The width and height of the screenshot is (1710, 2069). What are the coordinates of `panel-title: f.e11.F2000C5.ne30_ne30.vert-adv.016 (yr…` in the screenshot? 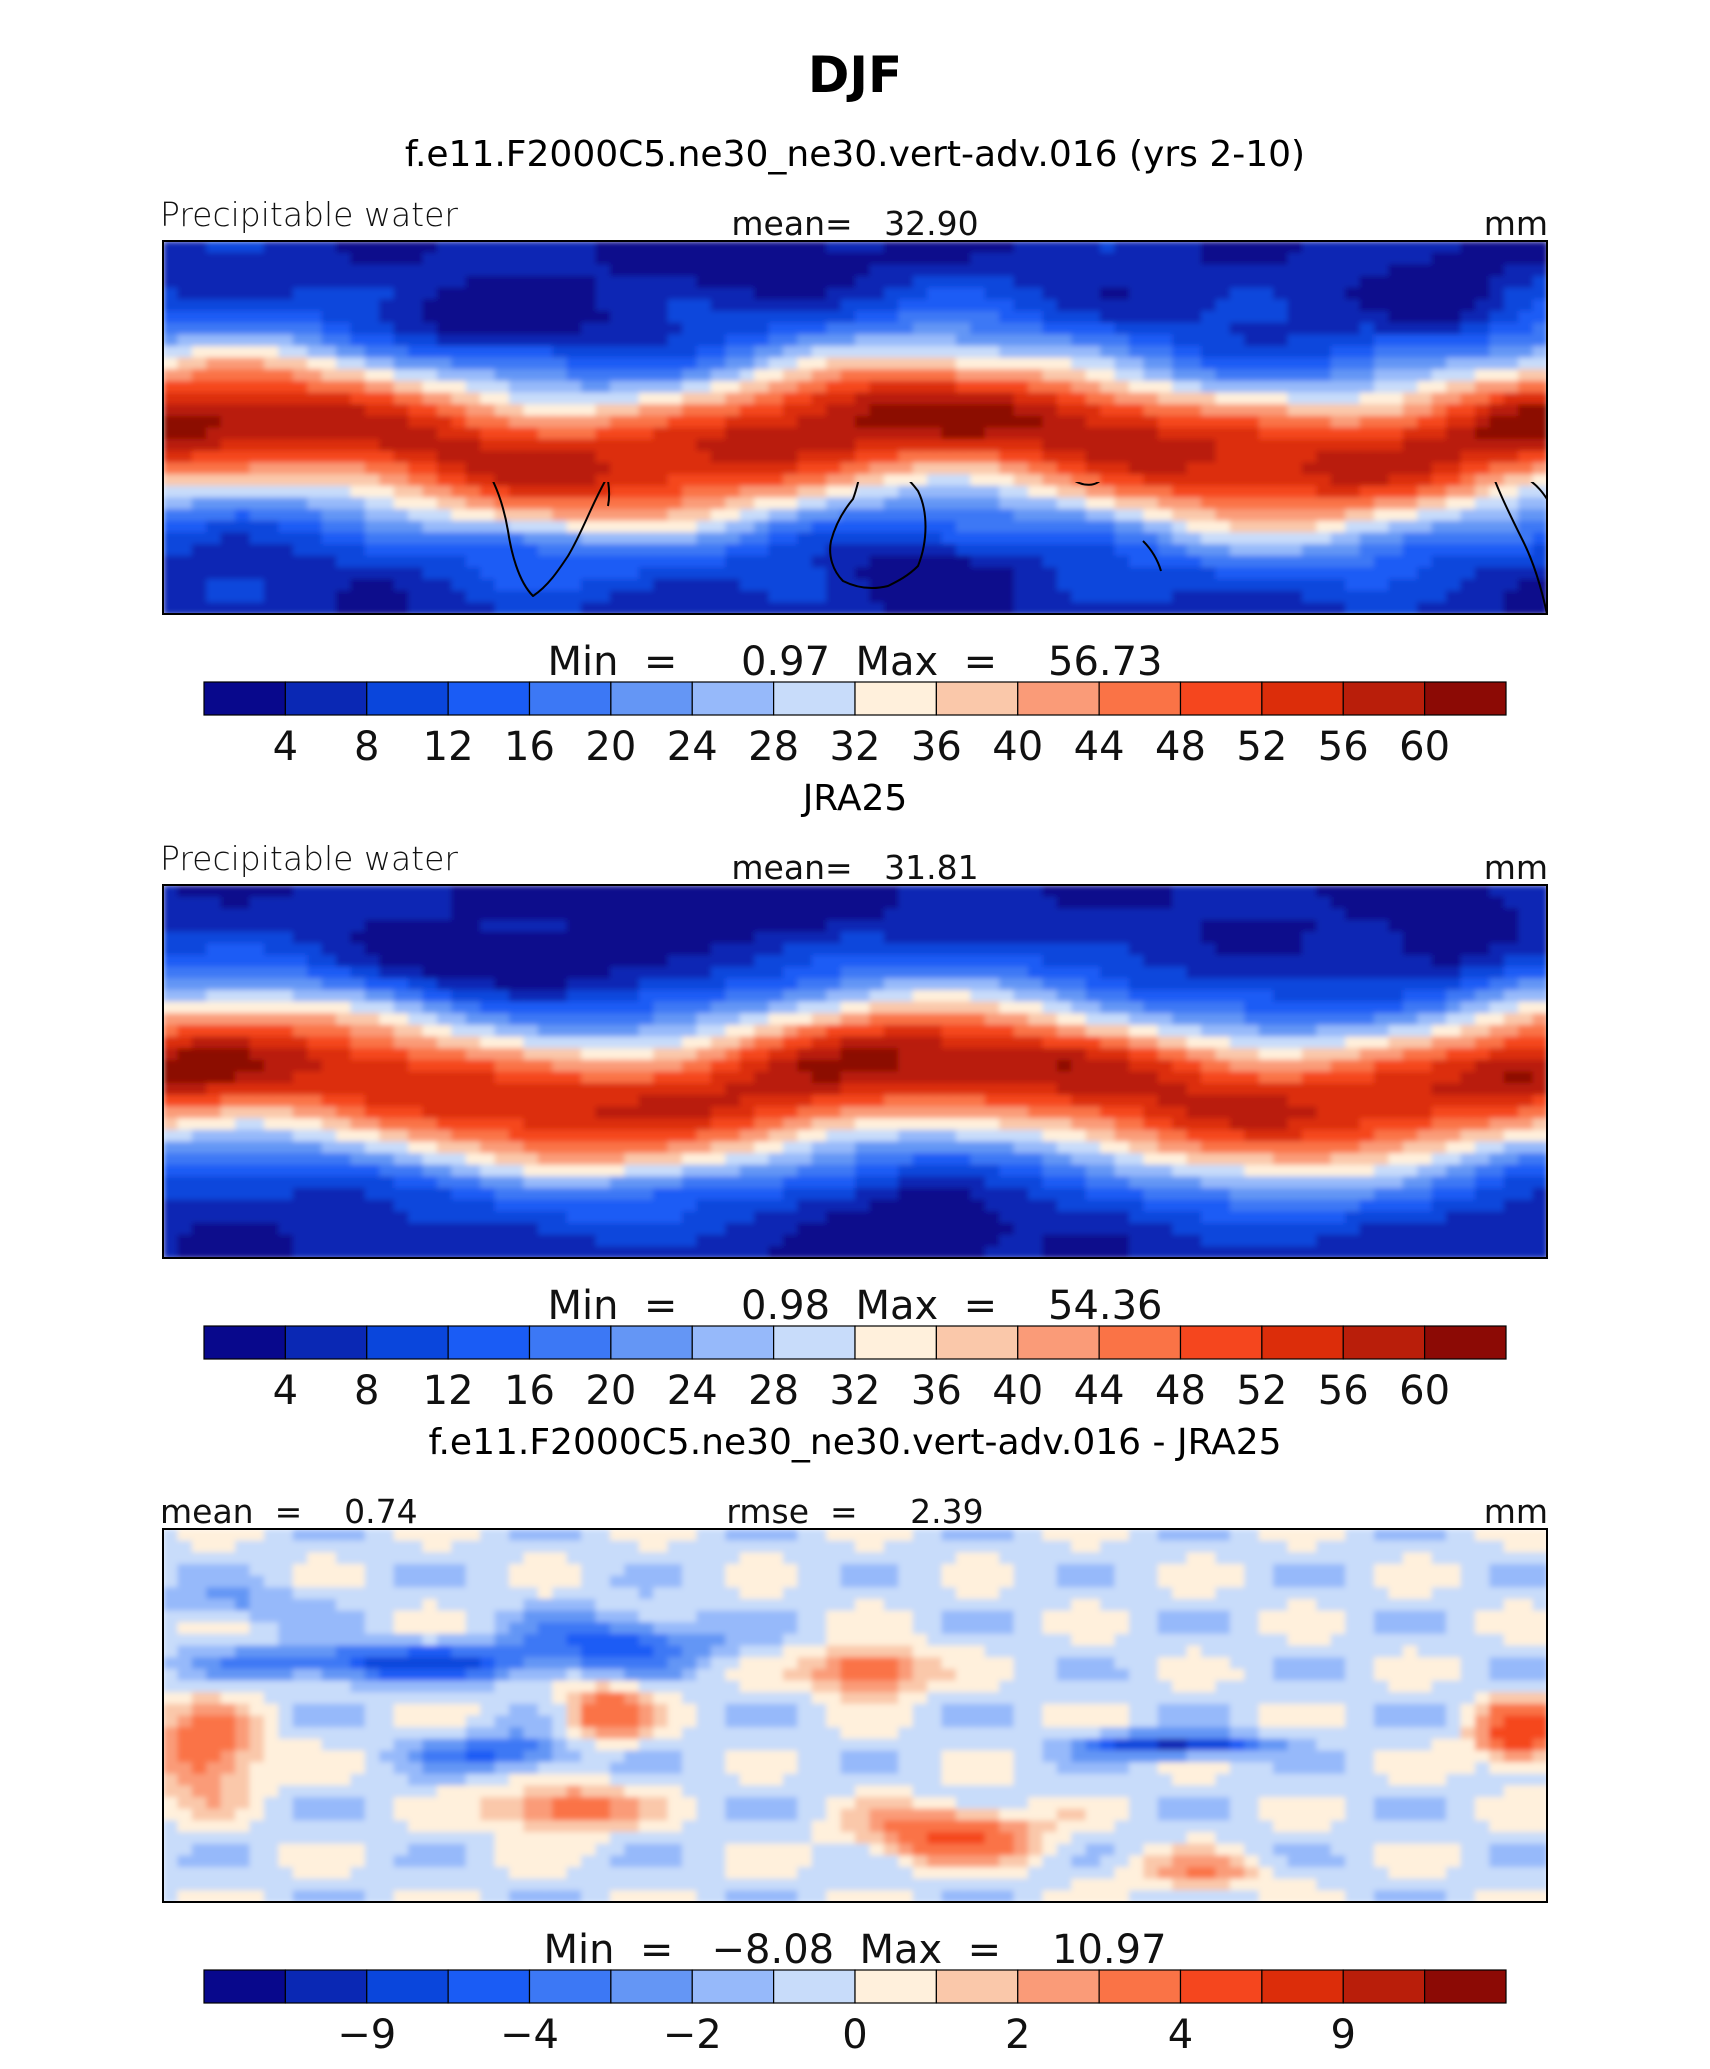 It's located at (855, 154).